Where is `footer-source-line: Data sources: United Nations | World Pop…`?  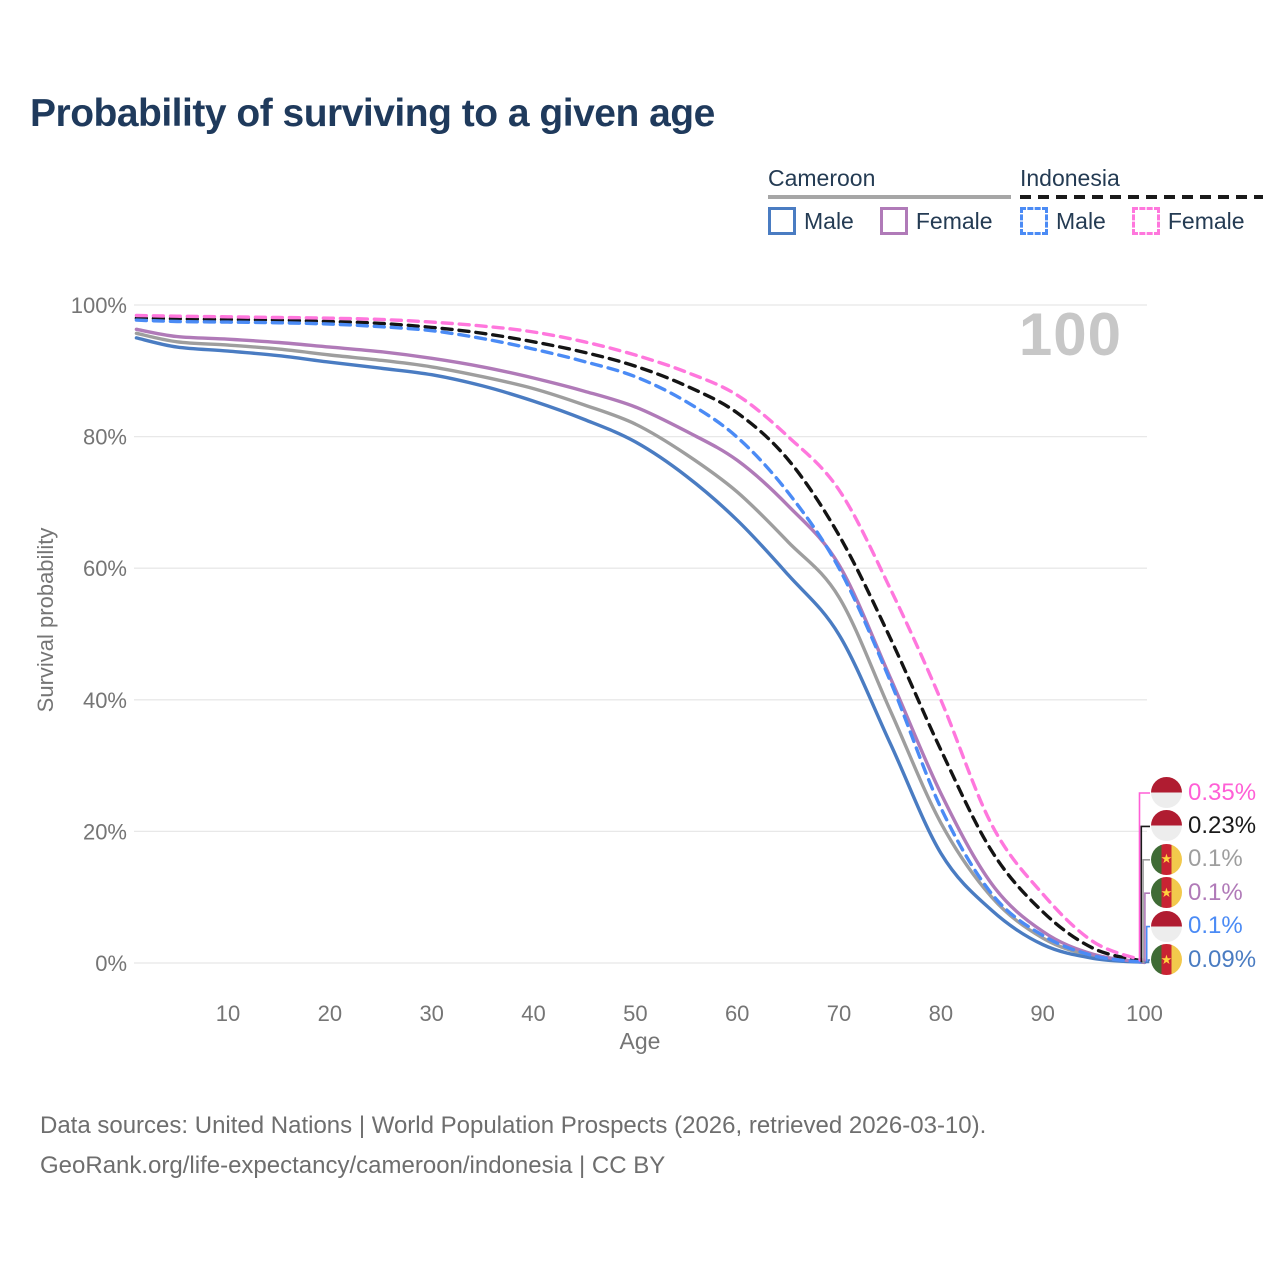 footer-source-line: Data sources: United Nations | World Pop… is located at coordinates (513, 1125).